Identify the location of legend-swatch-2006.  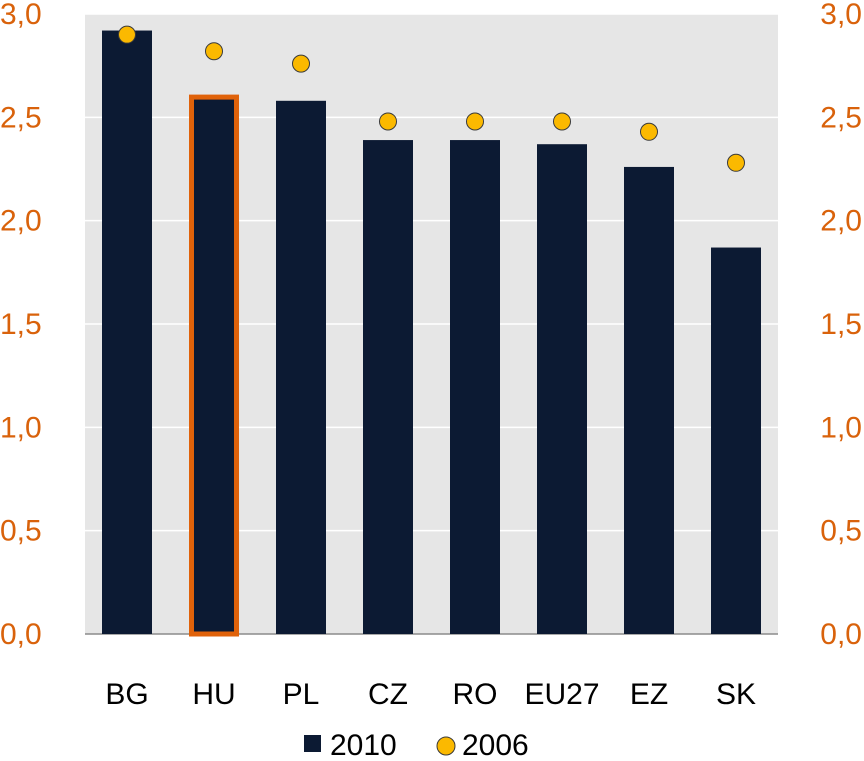
(446, 746).